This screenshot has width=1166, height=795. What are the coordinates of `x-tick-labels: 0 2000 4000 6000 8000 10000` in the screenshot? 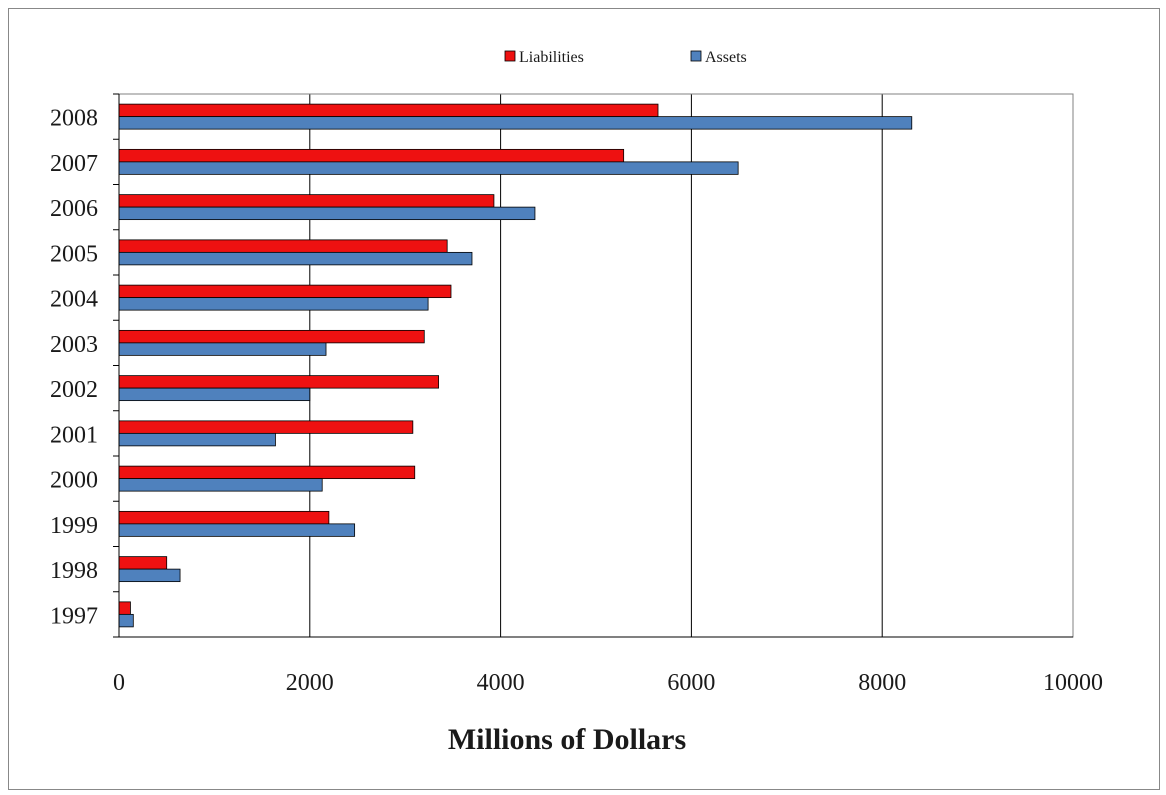 It's located at (608, 683).